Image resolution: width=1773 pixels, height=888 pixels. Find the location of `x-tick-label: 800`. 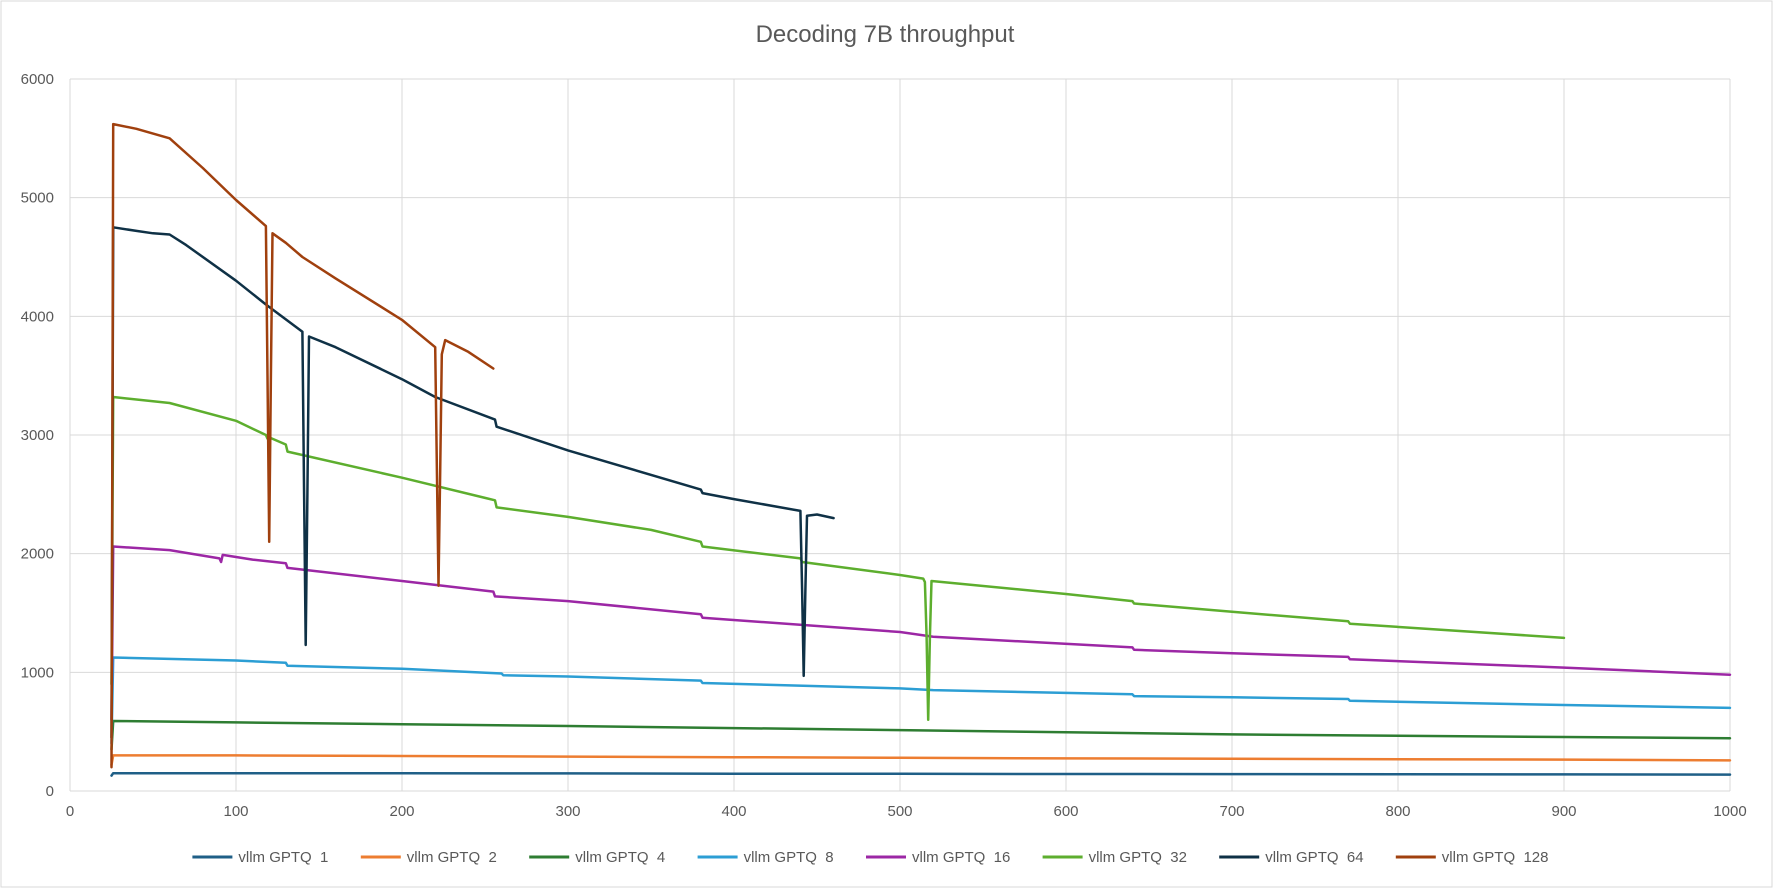

x-tick-label: 800 is located at coordinates (1397, 811).